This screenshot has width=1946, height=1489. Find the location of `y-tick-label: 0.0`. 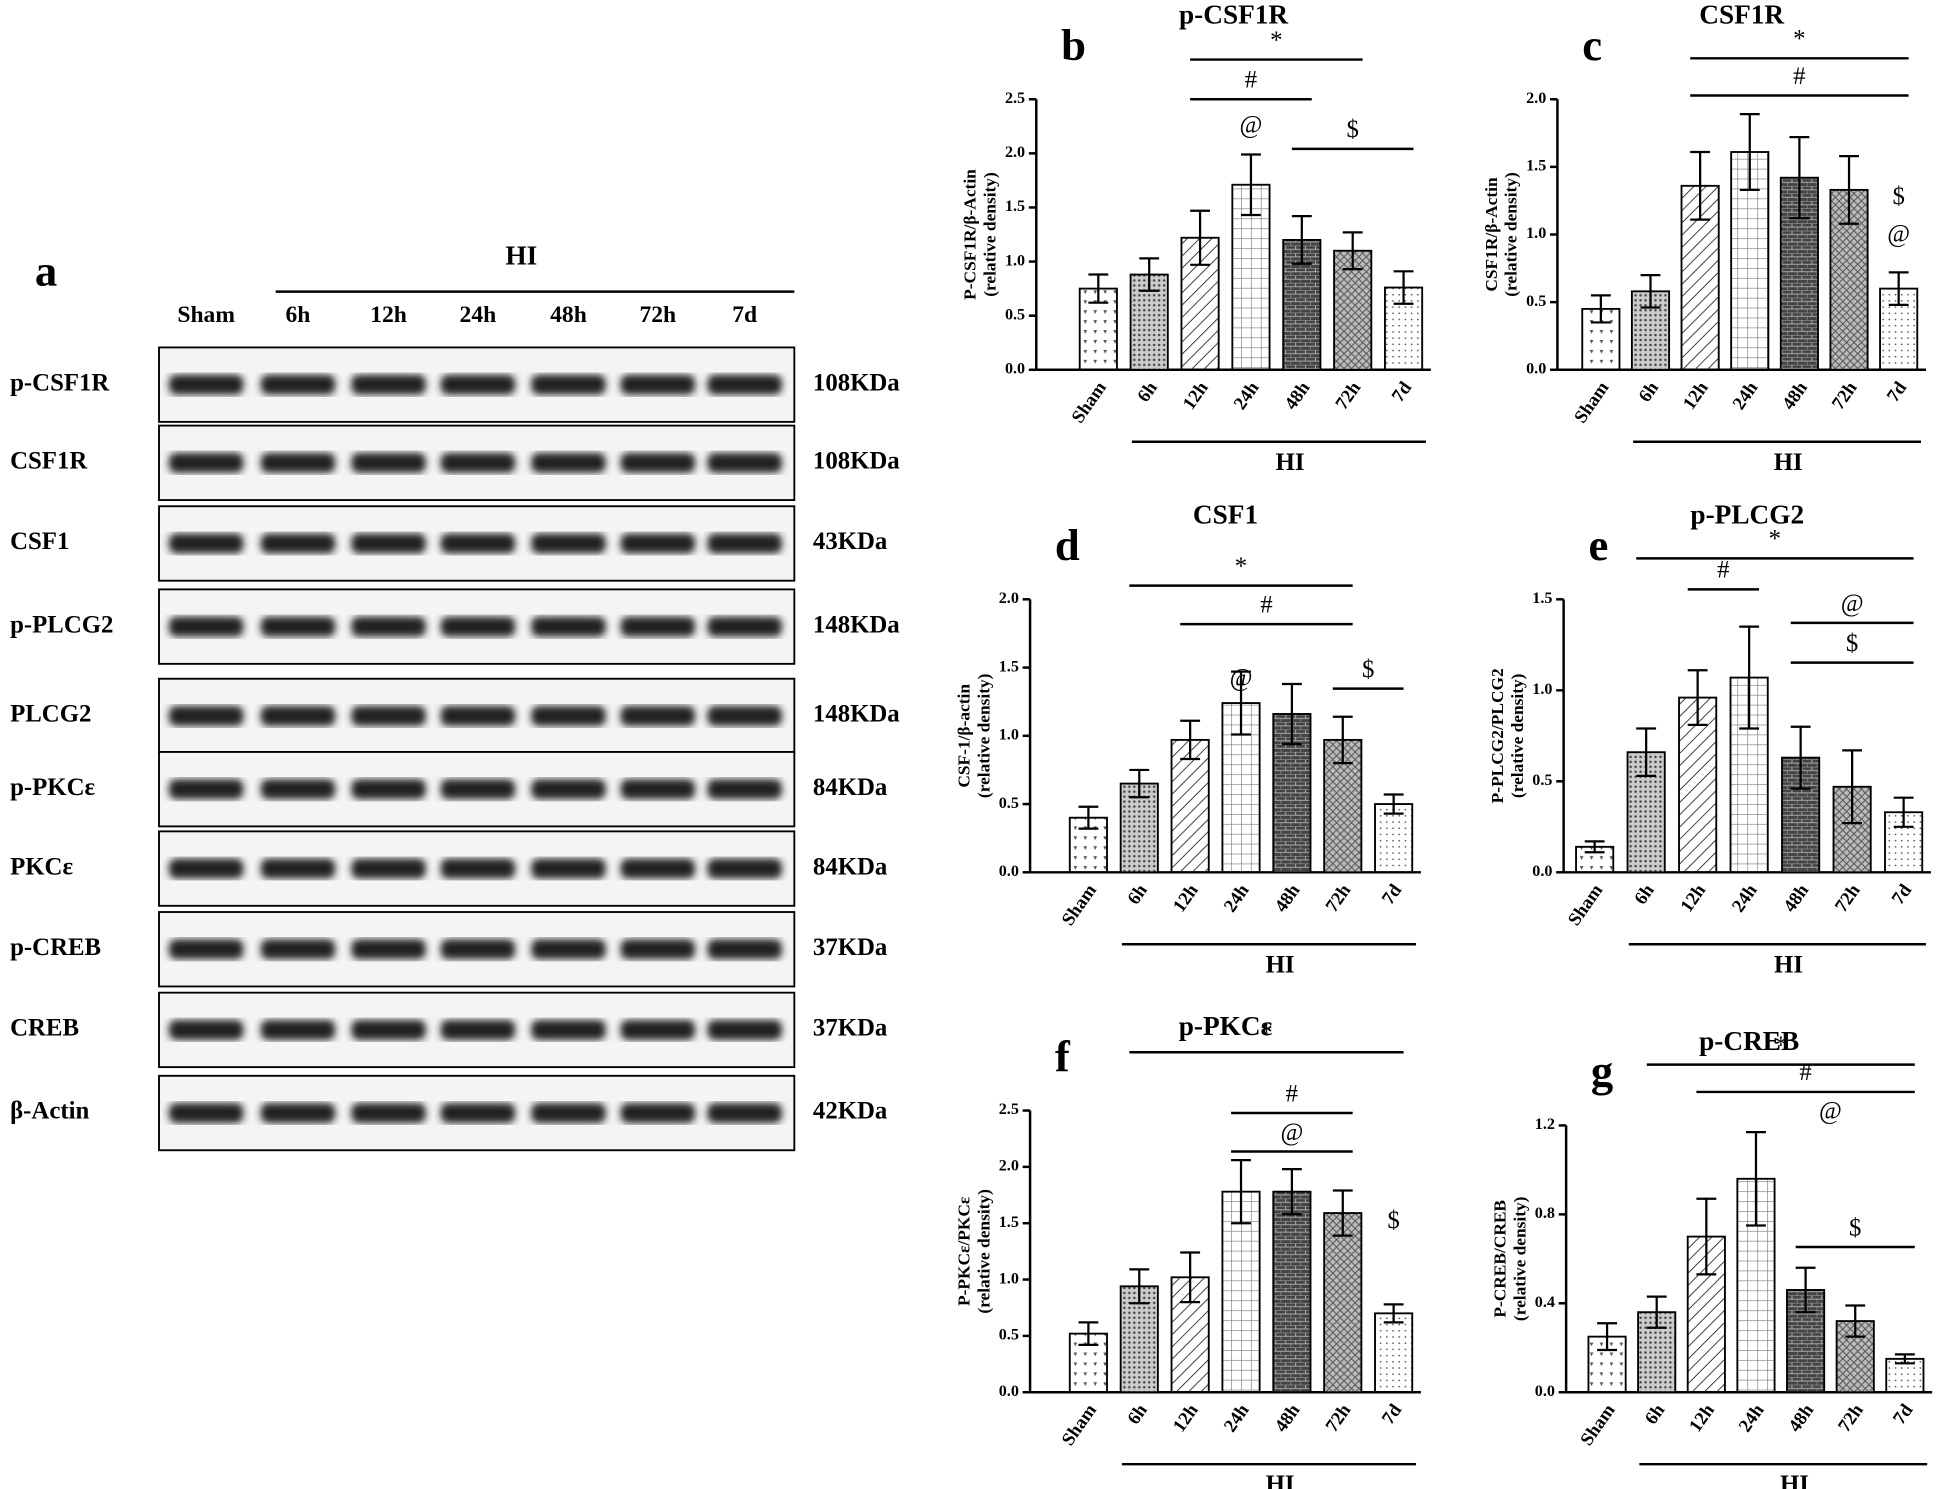

y-tick-label: 0.0 is located at coordinates (1536, 368).